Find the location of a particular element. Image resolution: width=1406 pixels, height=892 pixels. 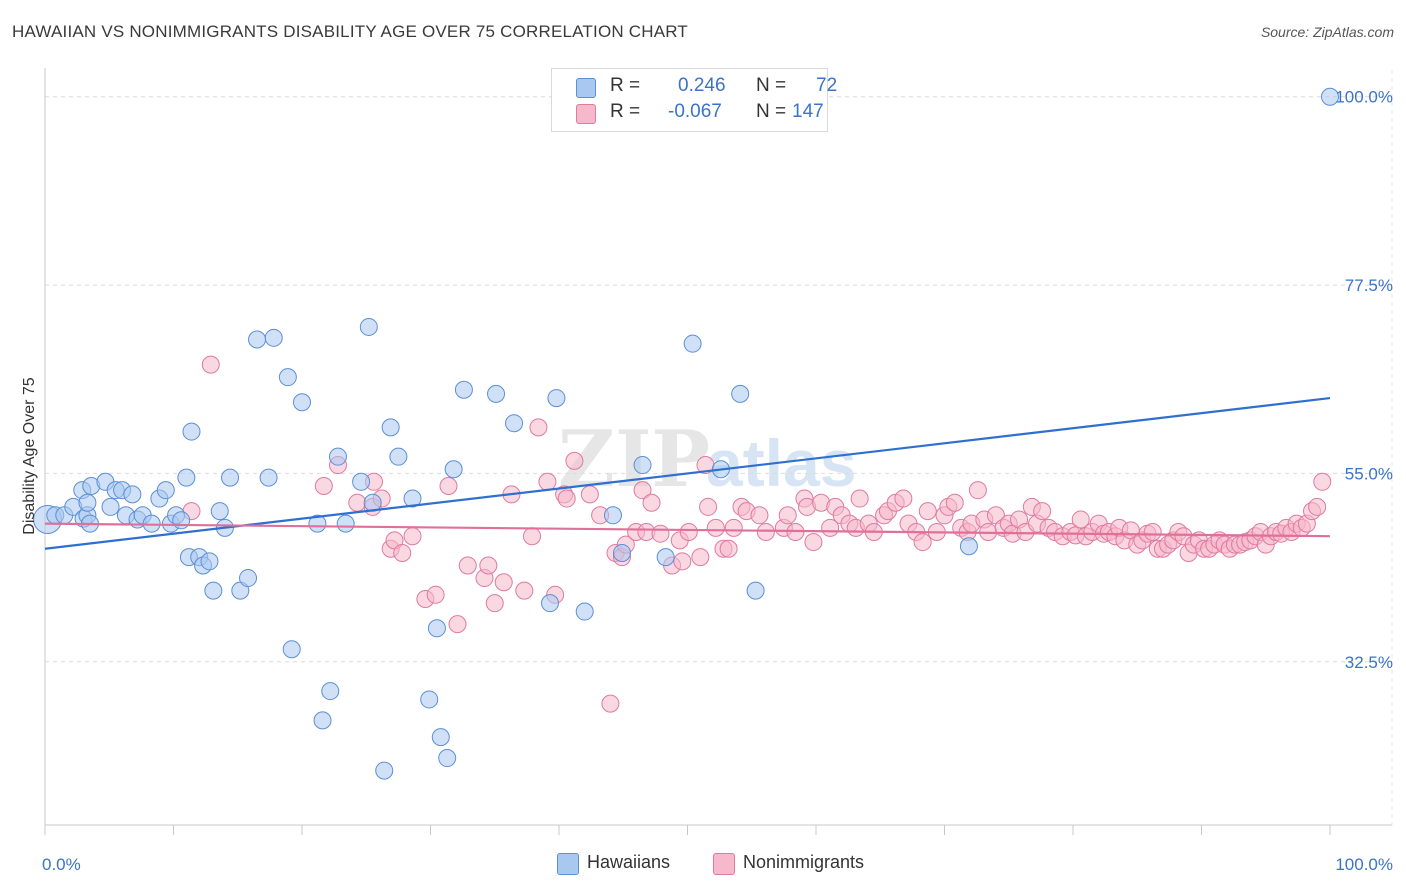

y-axis-title: Disability Age Over 75 is located at coordinates (29, 456).